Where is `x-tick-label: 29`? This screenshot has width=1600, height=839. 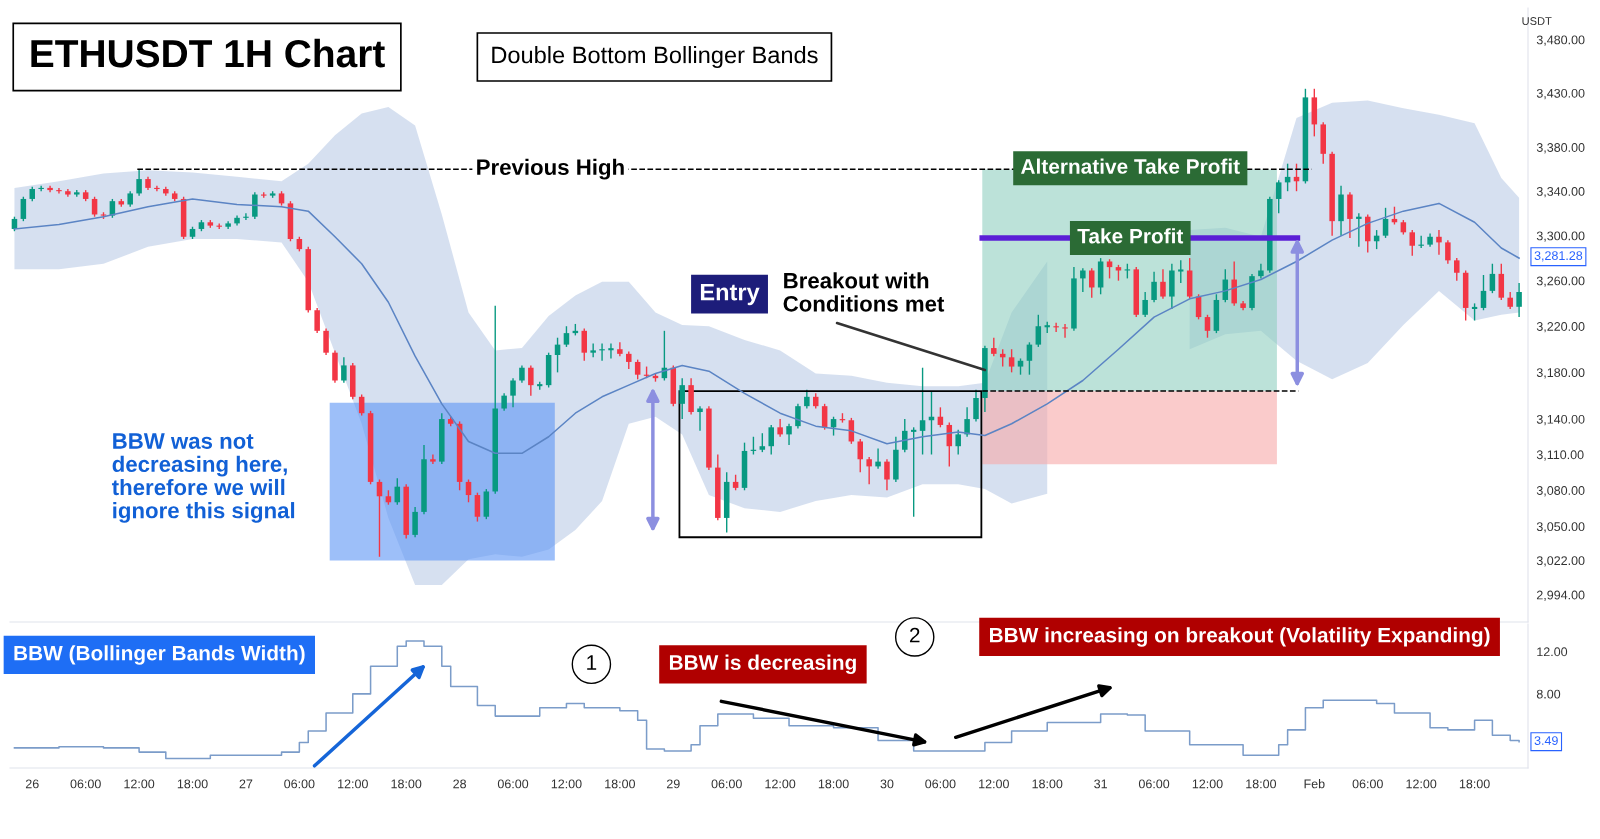 x-tick-label: 29 is located at coordinates (673, 784).